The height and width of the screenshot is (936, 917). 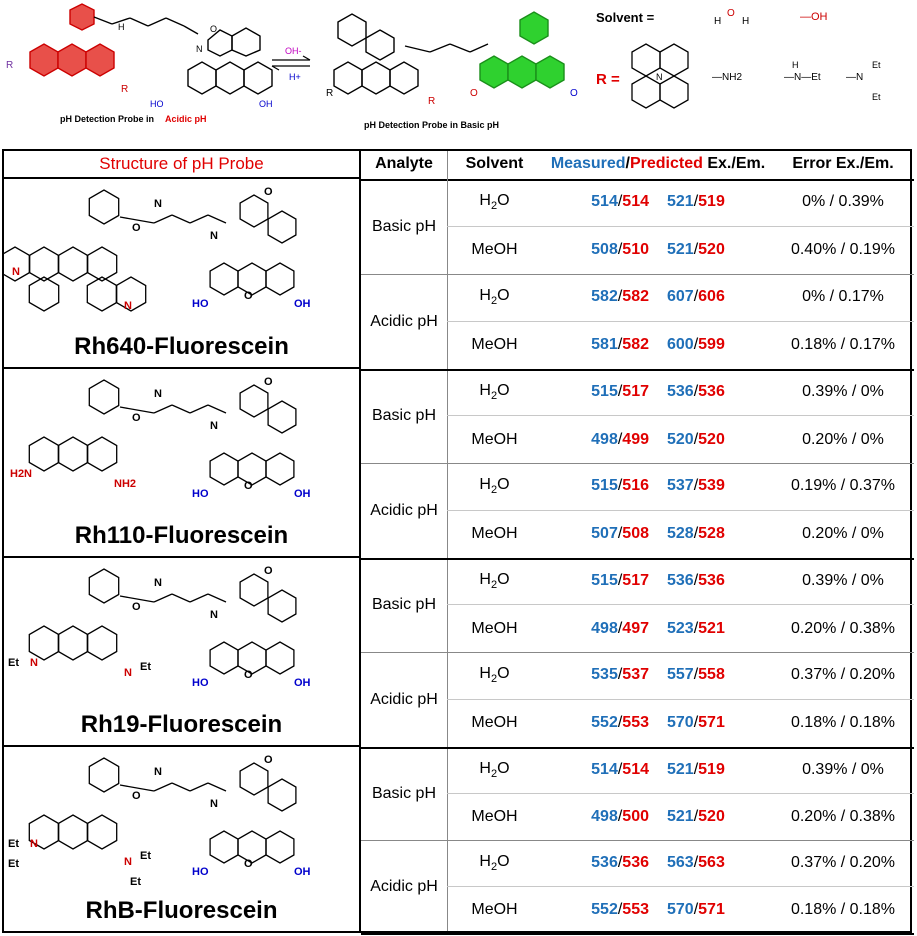 I want to click on svg-text: HO, so click(x=200, y=304).